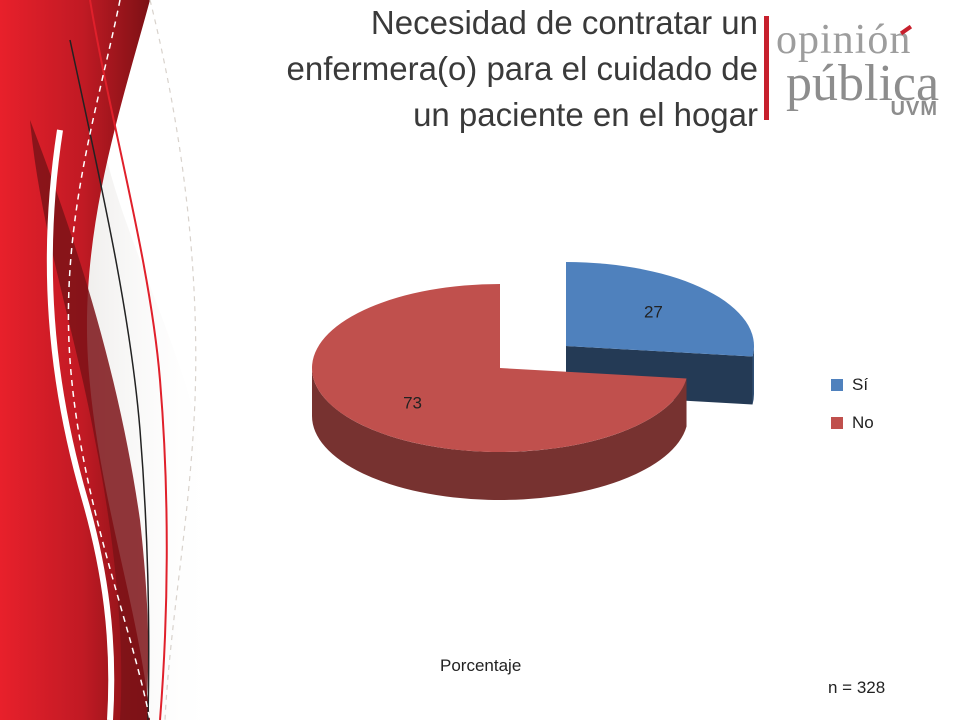  I want to click on slice-side-no, so click(499, 434).